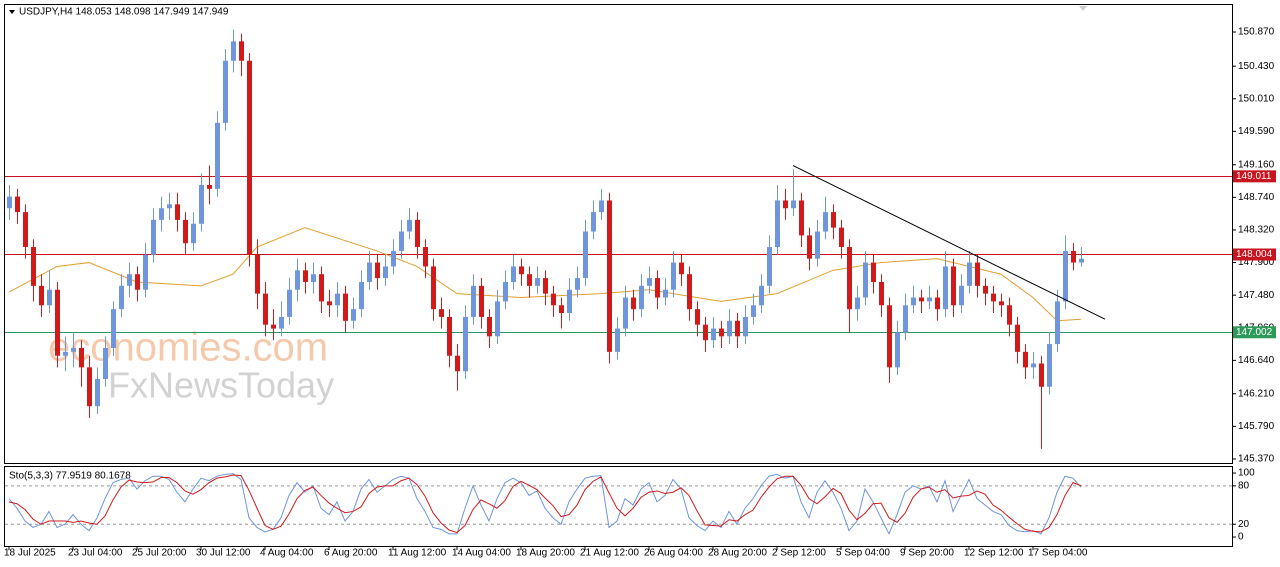 The image size is (1280, 567). Describe the element at coordinates (1241, 537) in the screenshot. I see `y-tick-label: 0` at that location.